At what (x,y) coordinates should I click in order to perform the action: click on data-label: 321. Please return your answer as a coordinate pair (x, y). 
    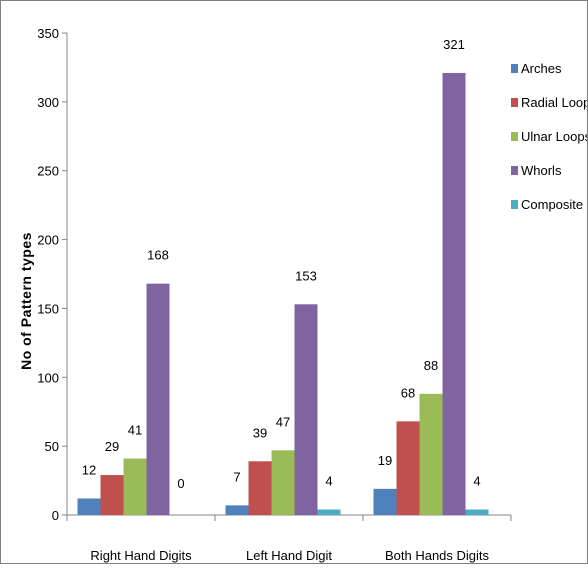
    Looking at the image, I should click on (454, 44).